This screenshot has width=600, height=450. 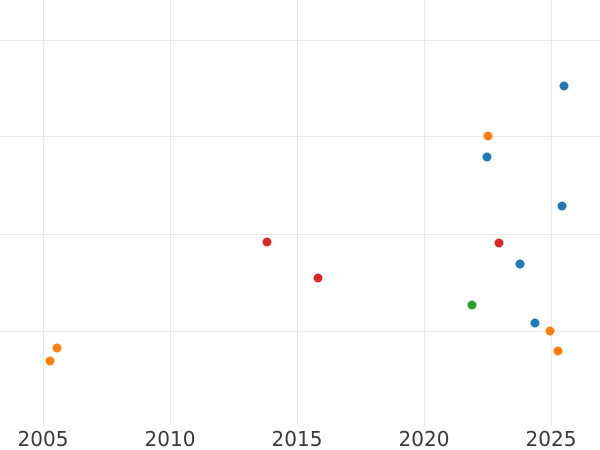 I want to click on x-axis-tick-label: 2025, so click(x=551, y=438).